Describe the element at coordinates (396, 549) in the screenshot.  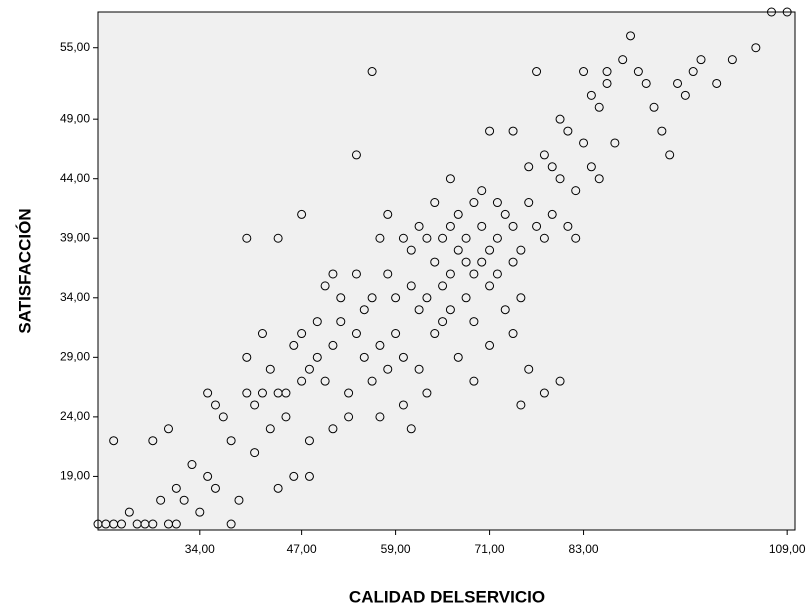
I see `x-tick-label: 59,00` at that location.